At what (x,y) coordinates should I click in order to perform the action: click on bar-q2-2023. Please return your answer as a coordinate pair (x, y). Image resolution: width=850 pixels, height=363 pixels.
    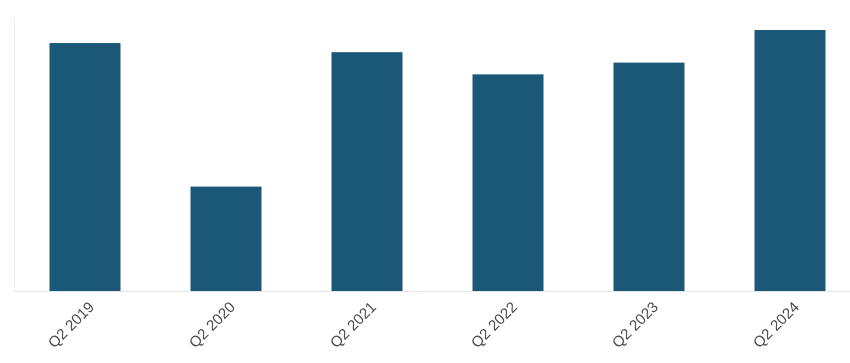
    Looking at the image, I should click on (649, 176).